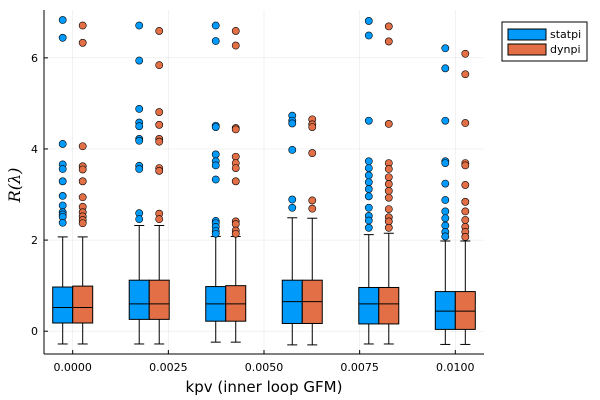  Describe the element at coordinates (527, 49) in the screenshot. I see `legend-swatch-dynpi` at that location.